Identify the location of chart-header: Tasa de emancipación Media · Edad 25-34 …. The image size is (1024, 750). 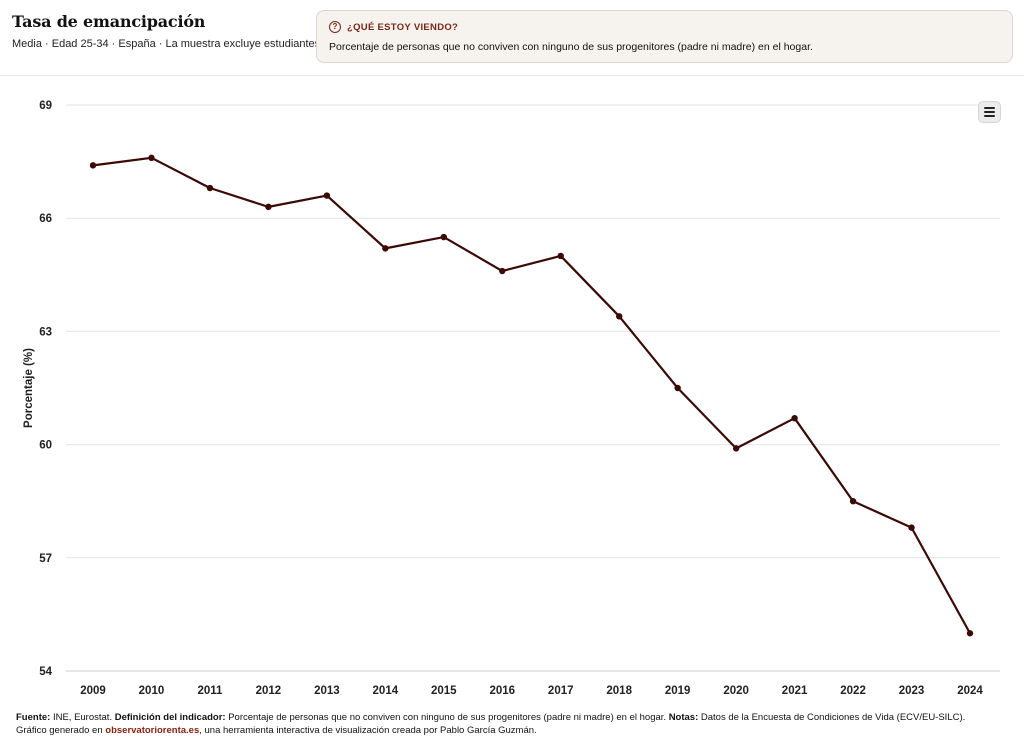
(512, 38).